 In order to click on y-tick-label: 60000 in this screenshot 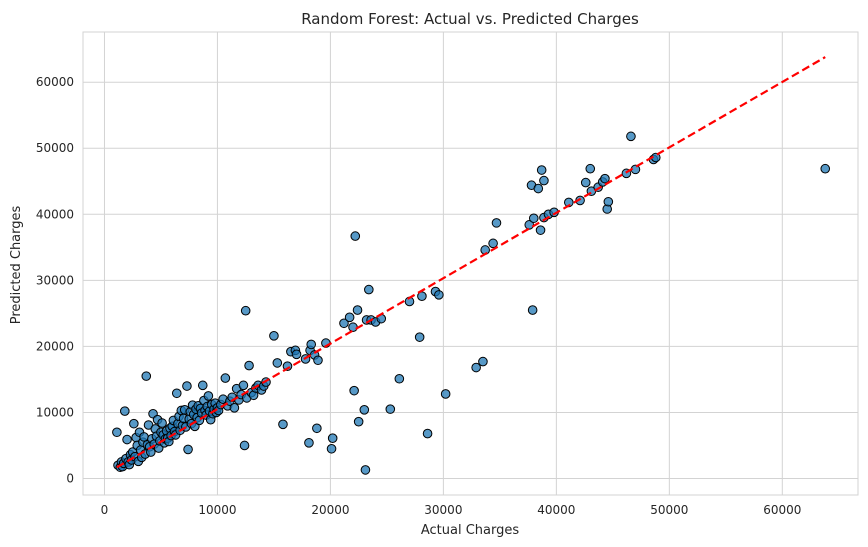, I will do `click(55, 82)`.